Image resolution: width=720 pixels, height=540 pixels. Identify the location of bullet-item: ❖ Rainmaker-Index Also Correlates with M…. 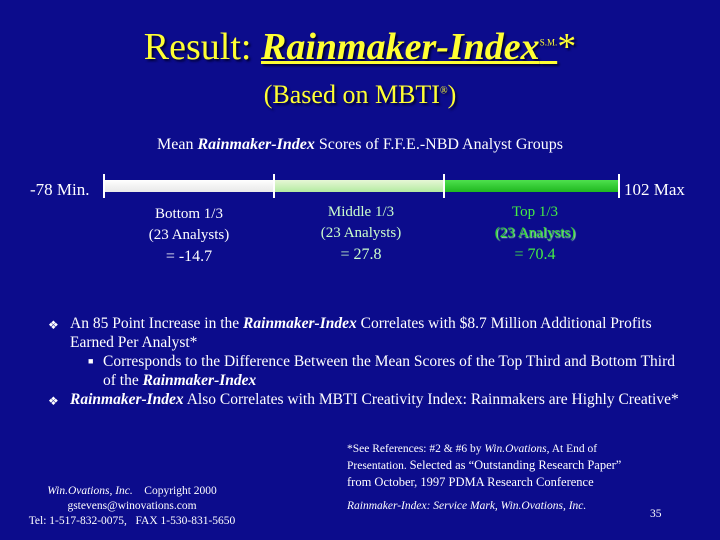
(368, 399).